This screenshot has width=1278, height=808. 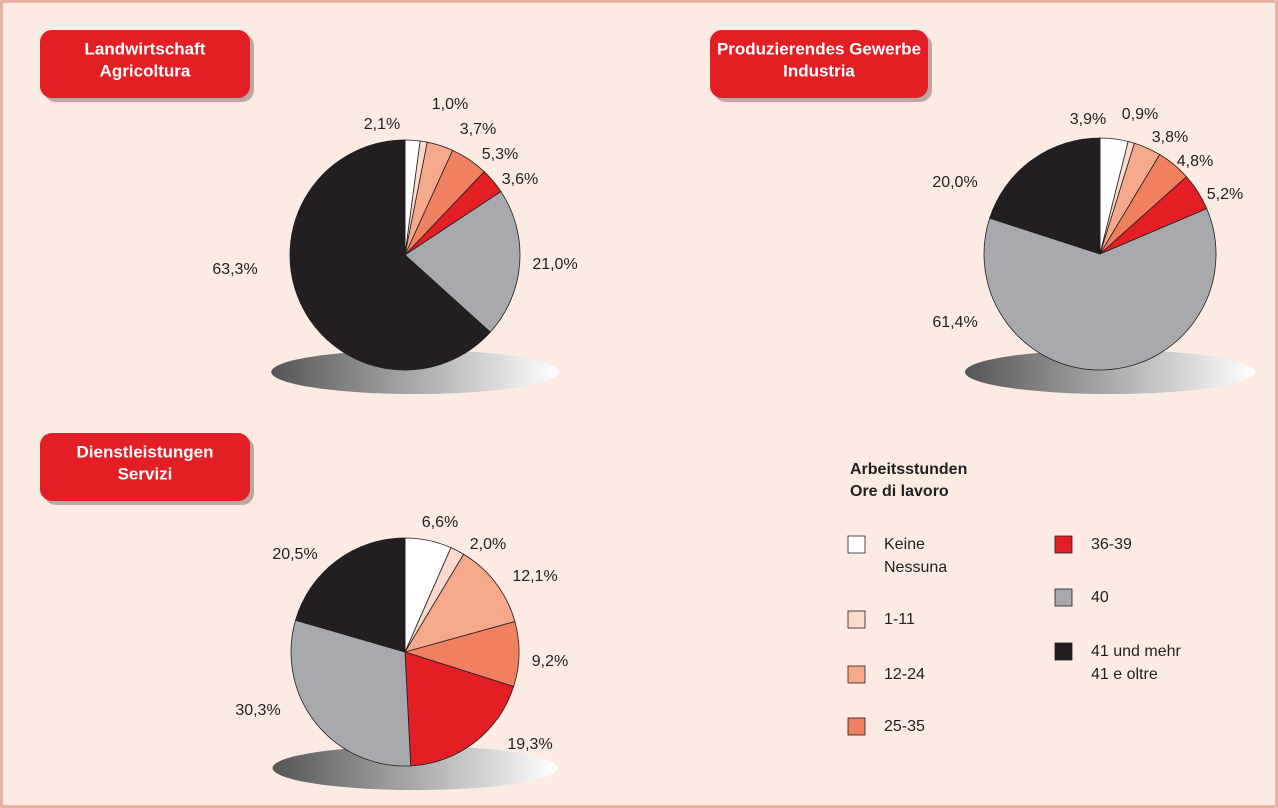 I want to click on value-label: 61,4%, so click(x=954, y=322).